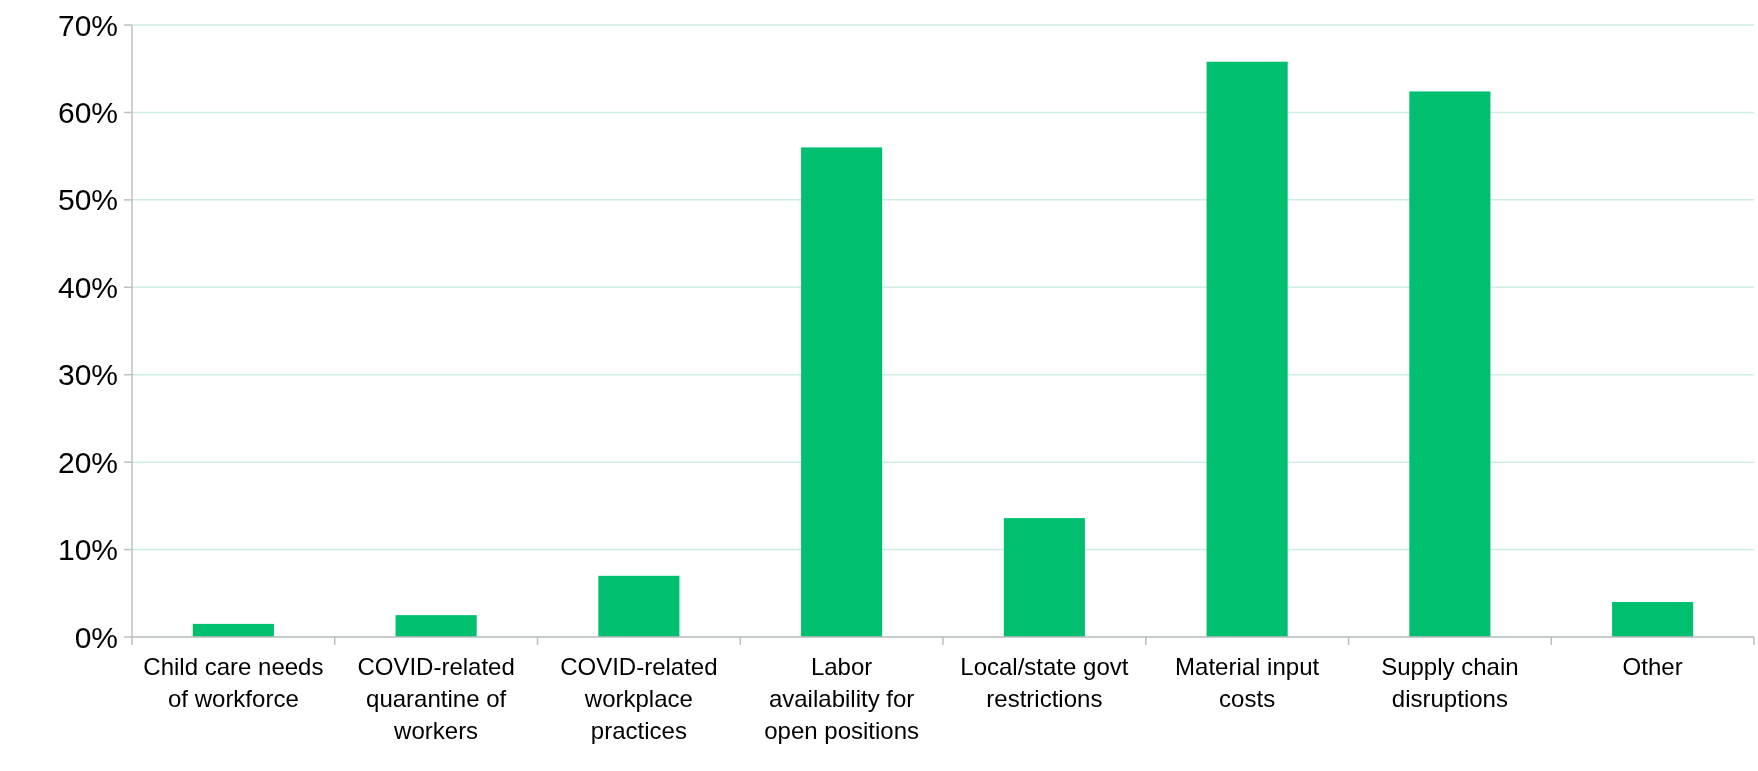  What do you see at coordinates (1247, 682) in the screenshot?
I see `x-tick-label: Material input costs` at bounding box center [1247, 682].